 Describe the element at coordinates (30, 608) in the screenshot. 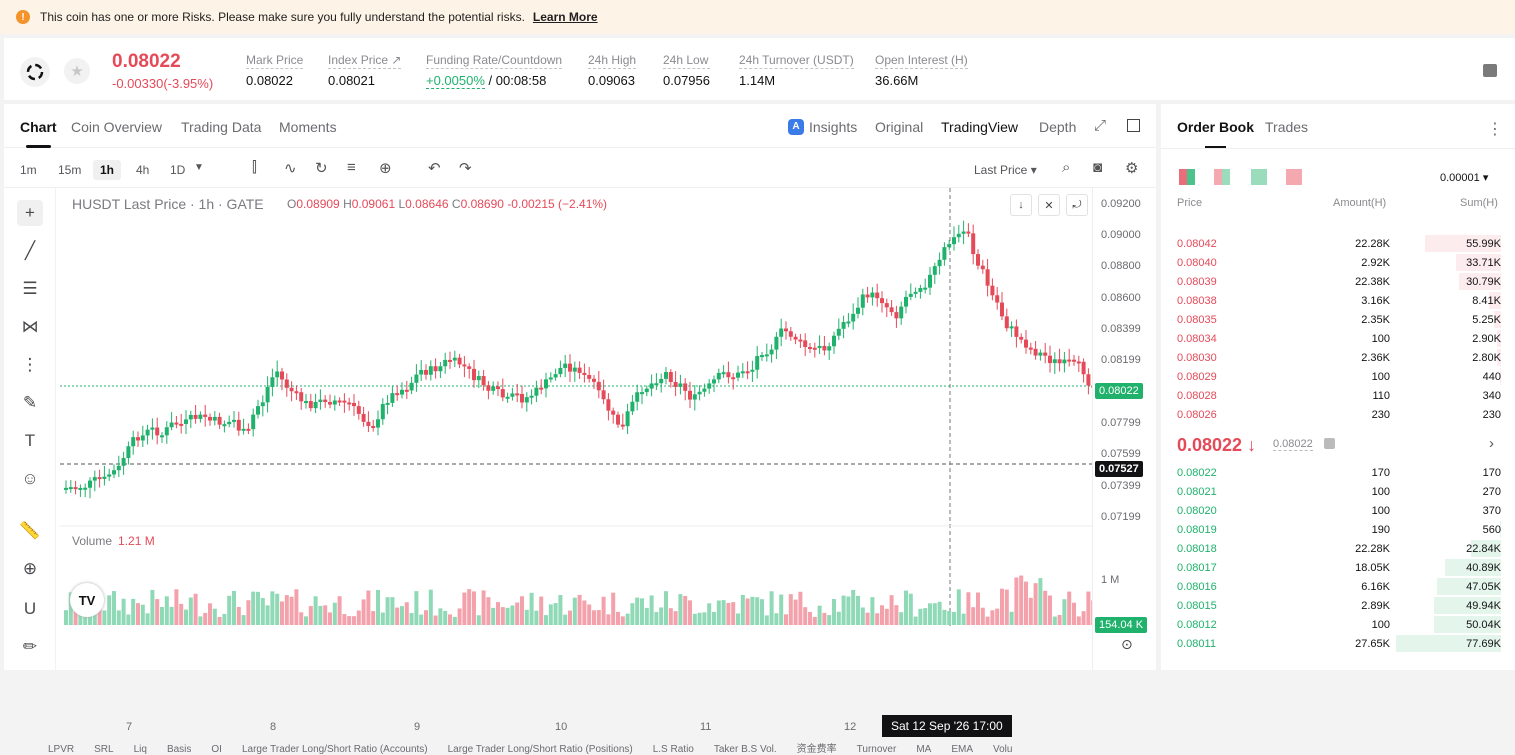

I see `magnet-icon: U` at that location.